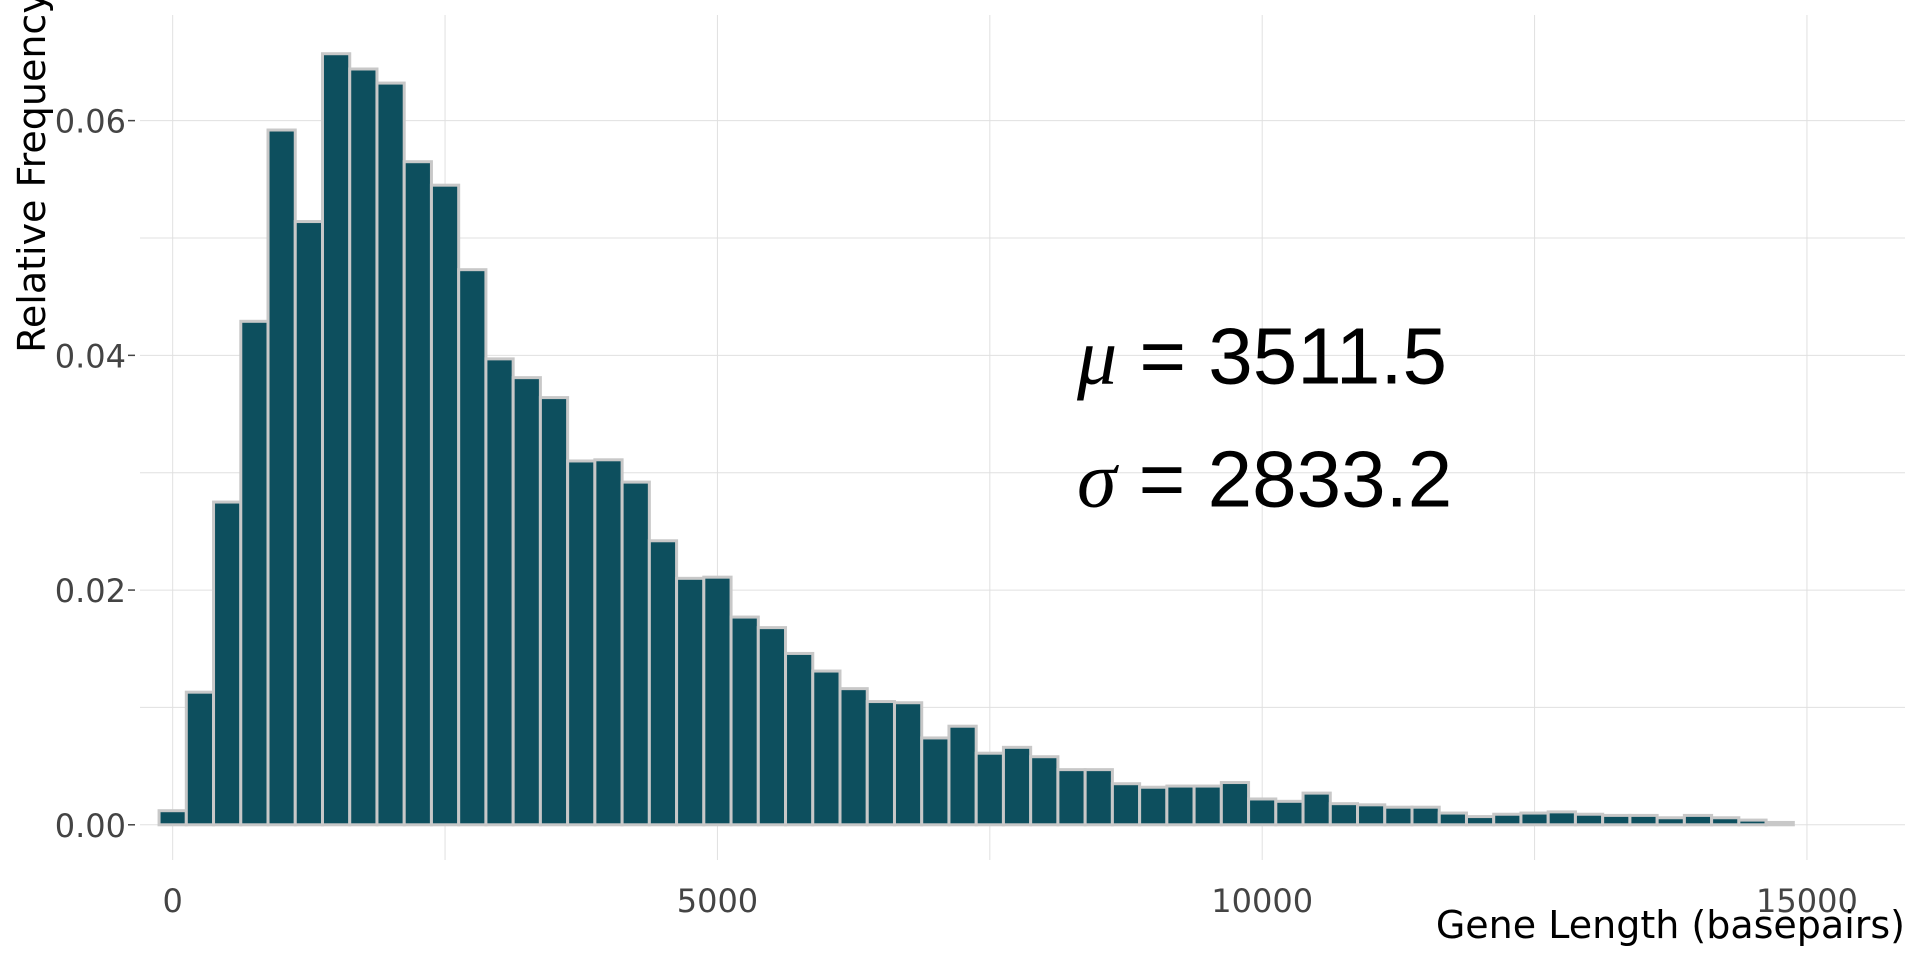 Image resolution: width=1920 pixels, height=960 pixels. Describe the element at coordinates (1264, 417) in the screenshot. I see `statistics-annotation: μ = 3511.5 σ = 2833.2` at that location.